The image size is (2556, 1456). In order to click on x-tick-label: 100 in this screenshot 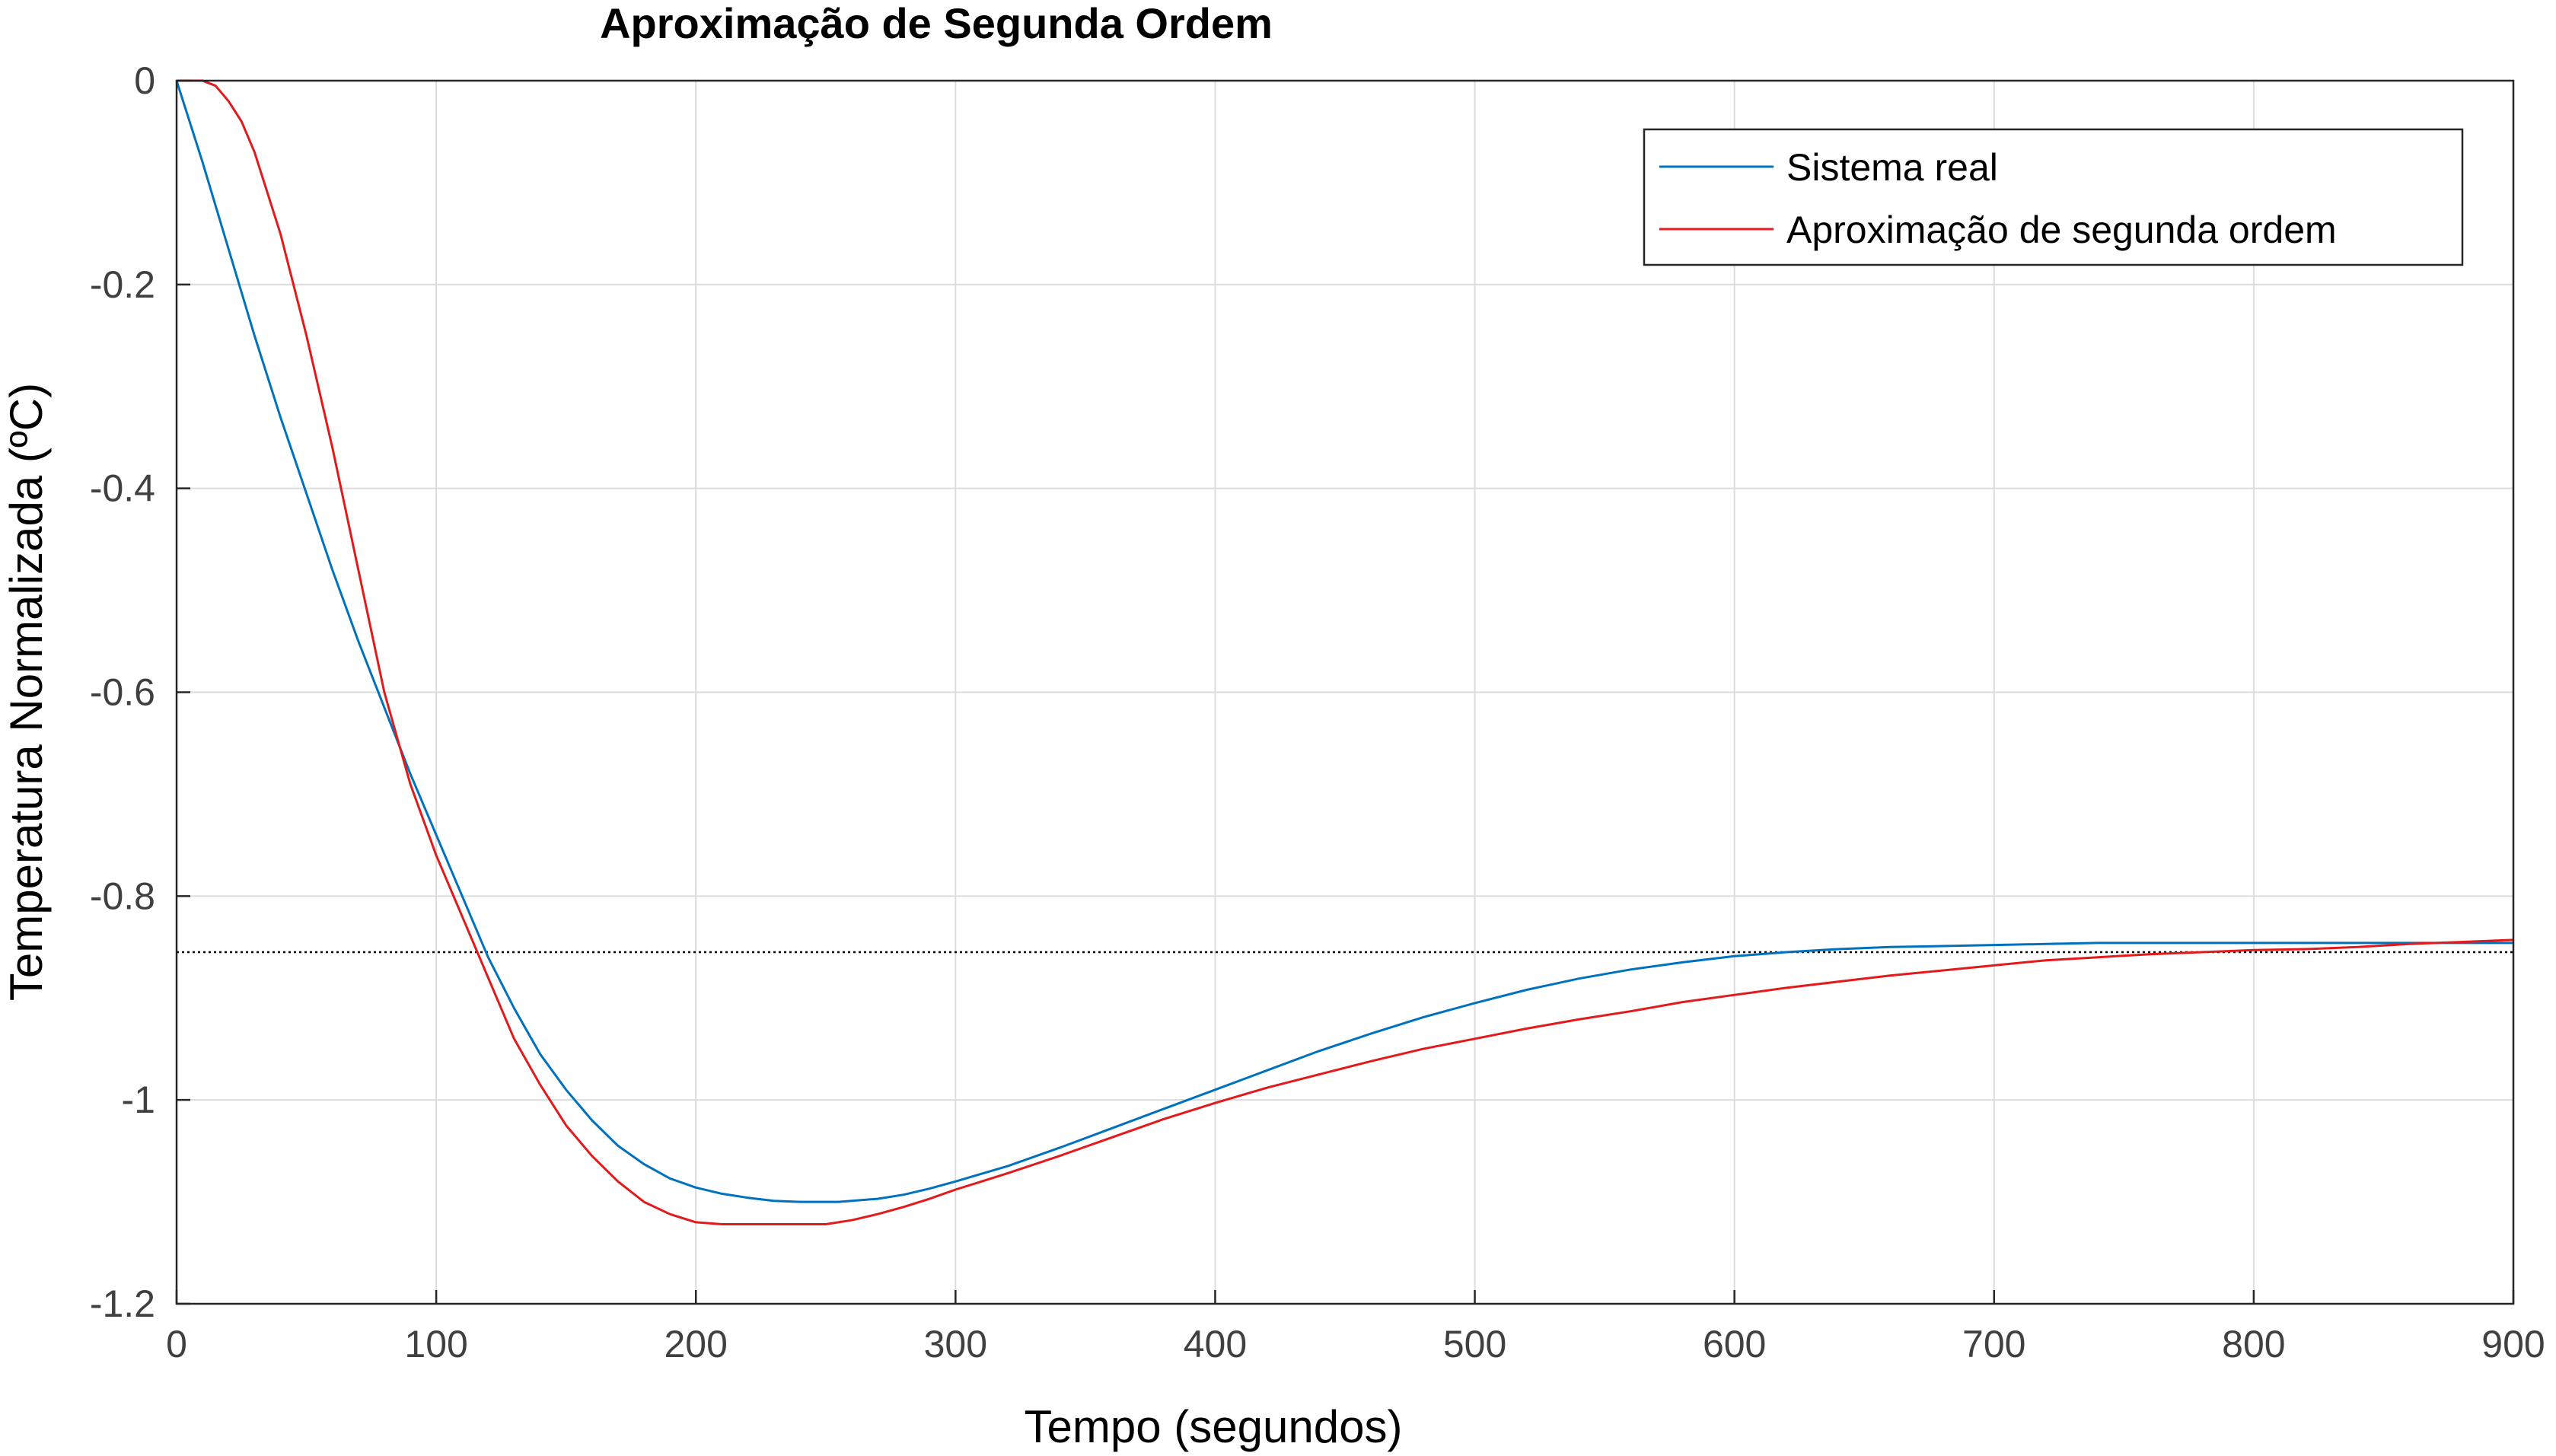, I will do `click(435, 1344)`.